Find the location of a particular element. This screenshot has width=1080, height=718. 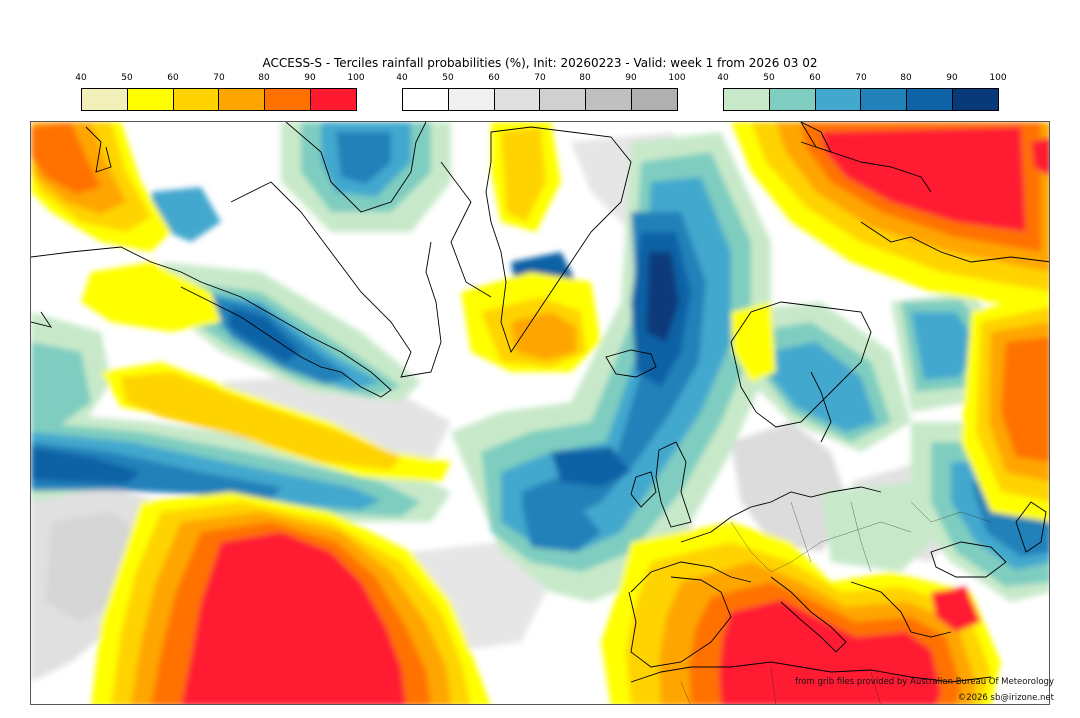

normal-region is located at coordinates (791, 487).